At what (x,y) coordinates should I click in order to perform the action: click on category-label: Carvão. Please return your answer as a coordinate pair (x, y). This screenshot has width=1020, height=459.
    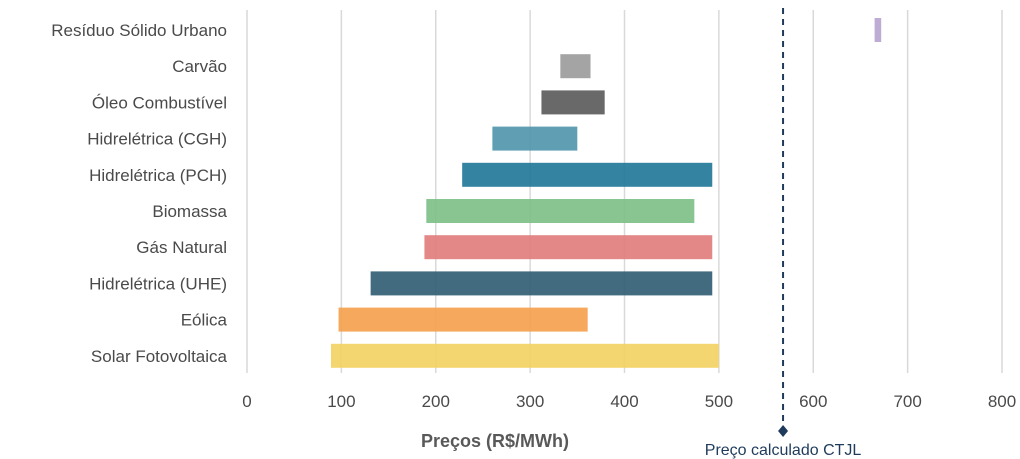
    Looking at the image, I should click on (199, 66).